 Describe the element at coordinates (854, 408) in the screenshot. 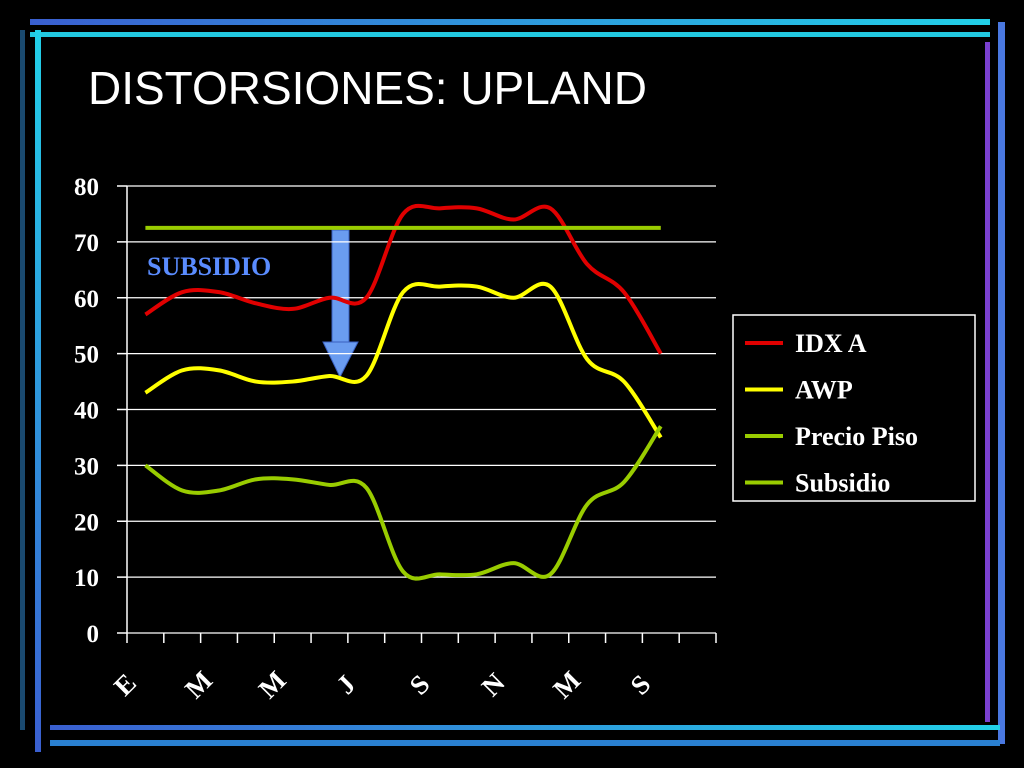

I see `legend-box` at that location.